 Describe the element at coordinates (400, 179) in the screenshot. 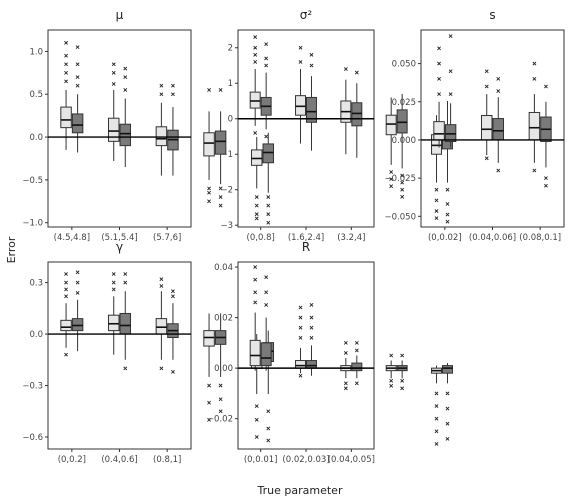

I see `y-tick-label: −0.025` at that location.